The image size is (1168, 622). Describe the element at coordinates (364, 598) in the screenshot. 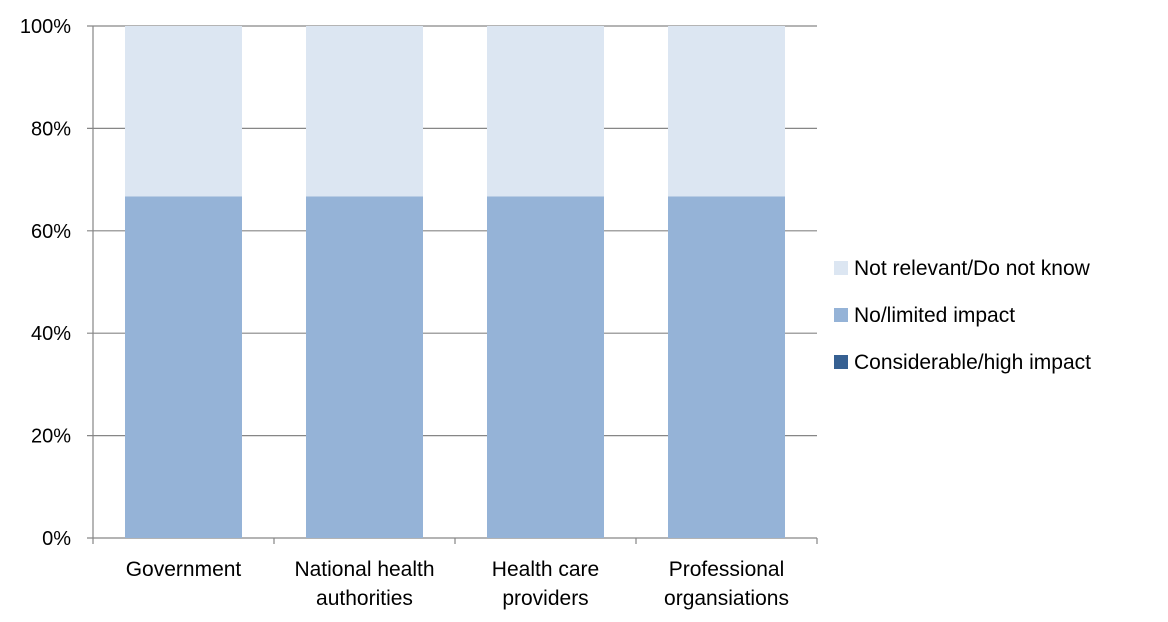

I see `category-label: authorities` at that location.